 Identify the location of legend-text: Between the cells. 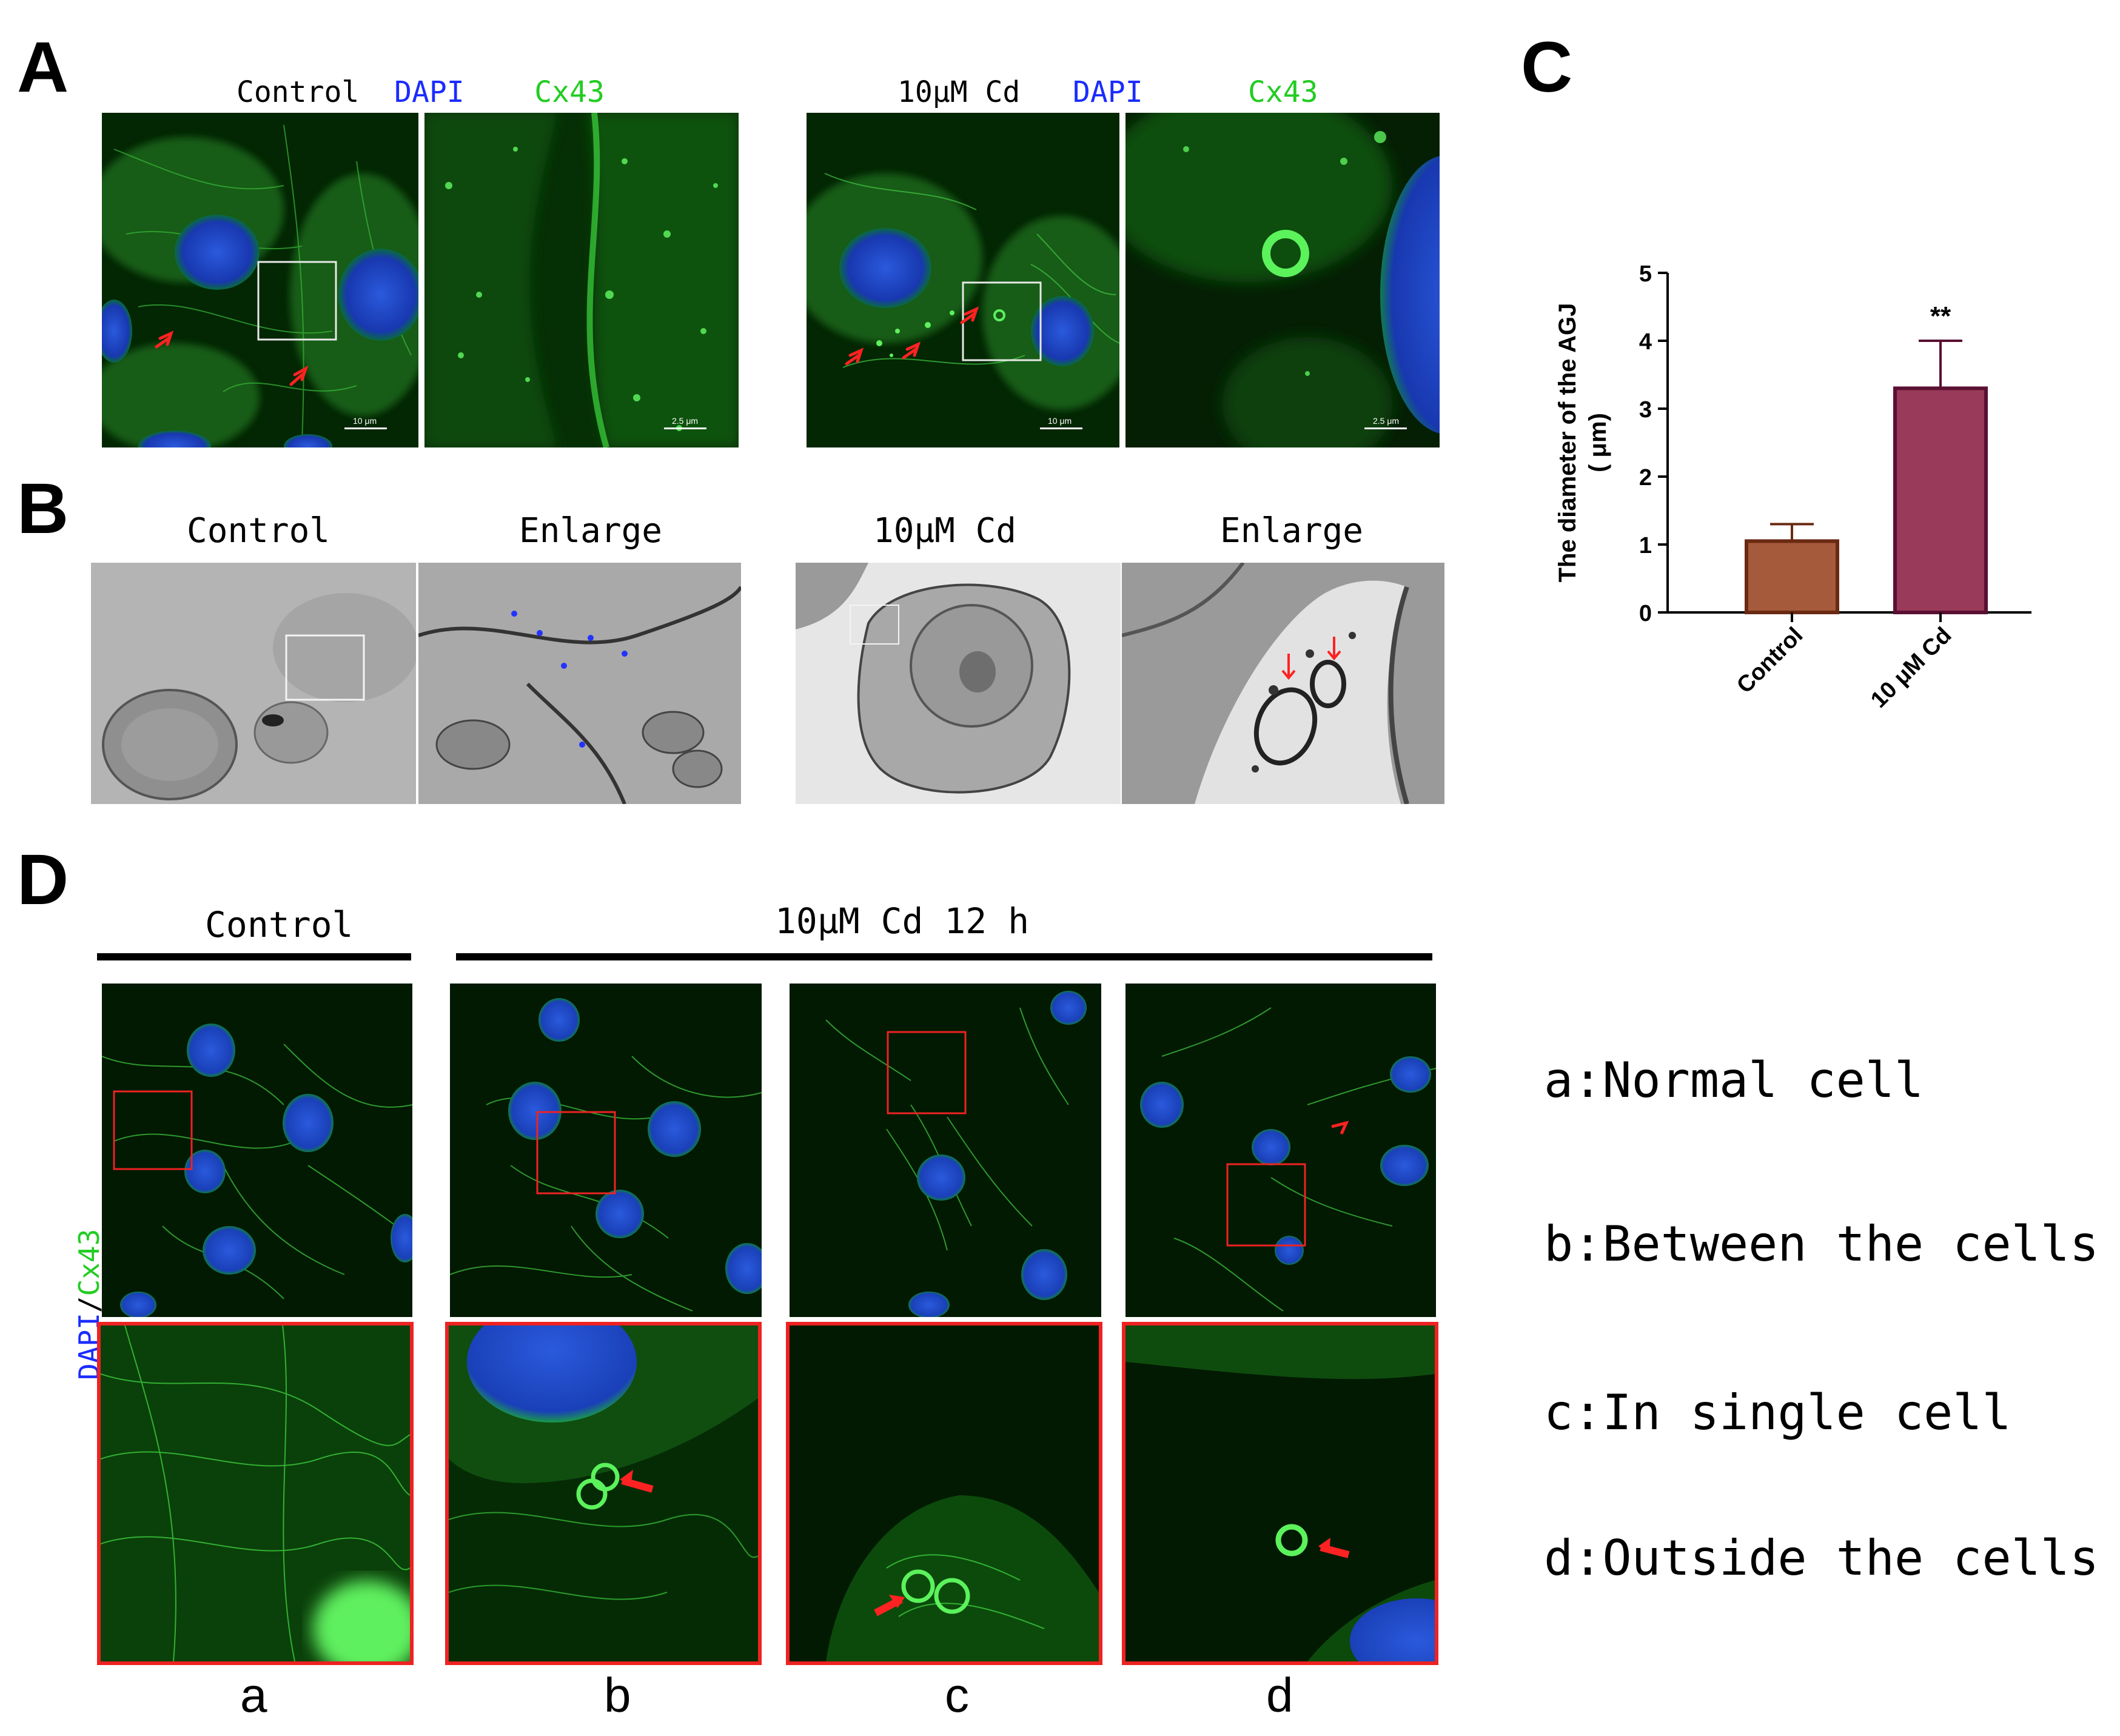
(1851, 1244).